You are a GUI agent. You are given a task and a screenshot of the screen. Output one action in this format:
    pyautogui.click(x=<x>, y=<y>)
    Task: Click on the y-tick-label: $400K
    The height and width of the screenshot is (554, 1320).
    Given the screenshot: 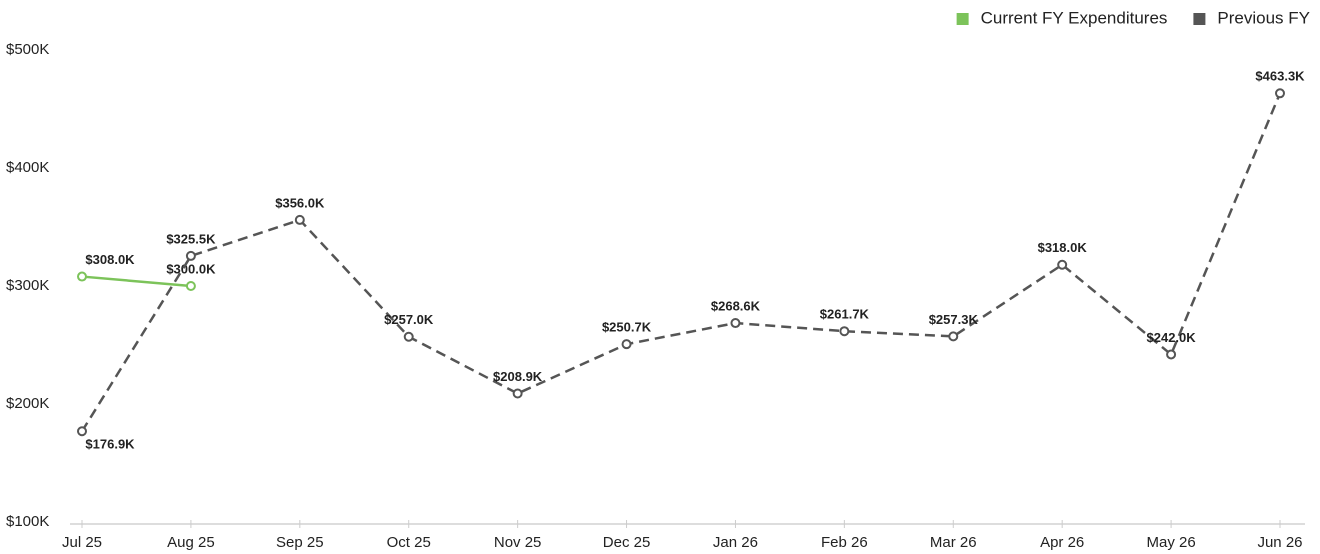 What is the action you would take?
    pyautogui.click(x=27, y=167)
    